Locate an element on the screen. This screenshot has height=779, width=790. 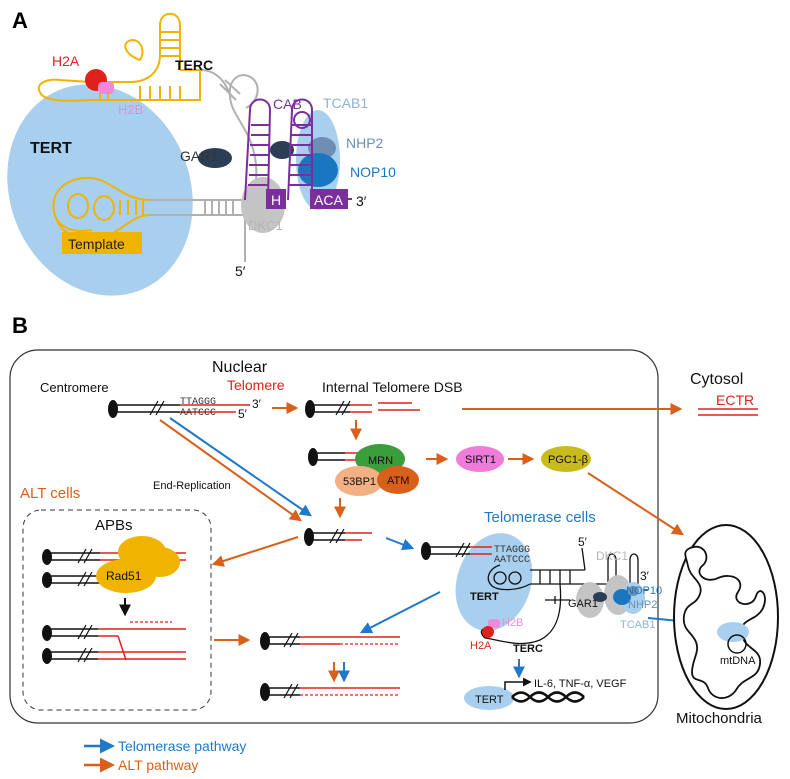
mitochondria-label: Mitochondria is located at coordinates (719, 718).